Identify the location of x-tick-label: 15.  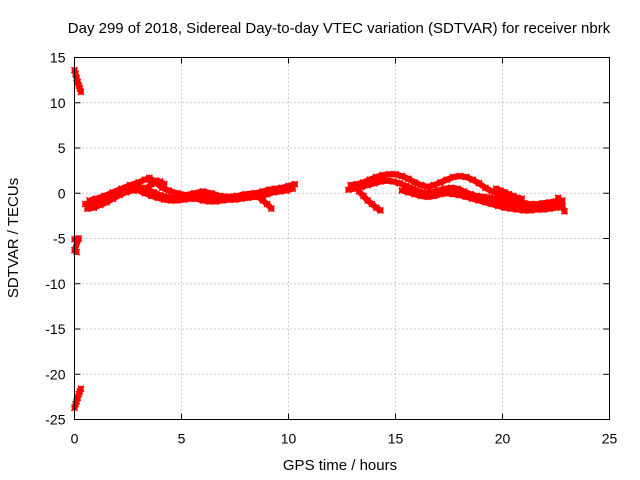
(396, 439).